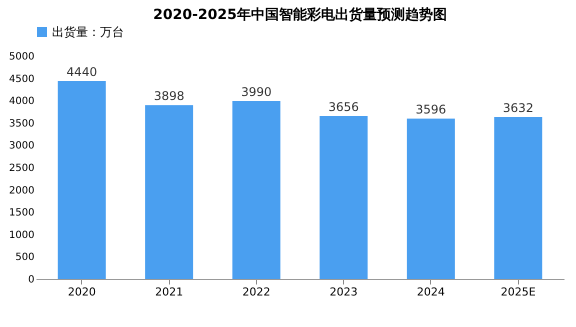 This screenshot has width=576, height=327. I want to click on y-tick-label: 2500, so click(21, 168).